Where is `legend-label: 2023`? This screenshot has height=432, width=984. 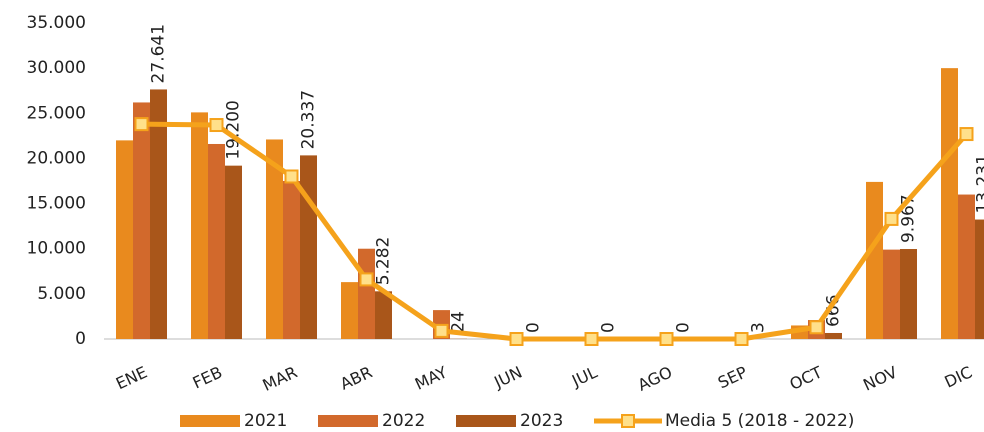
legend-label: 2023 is located at coordinates (541, 421).